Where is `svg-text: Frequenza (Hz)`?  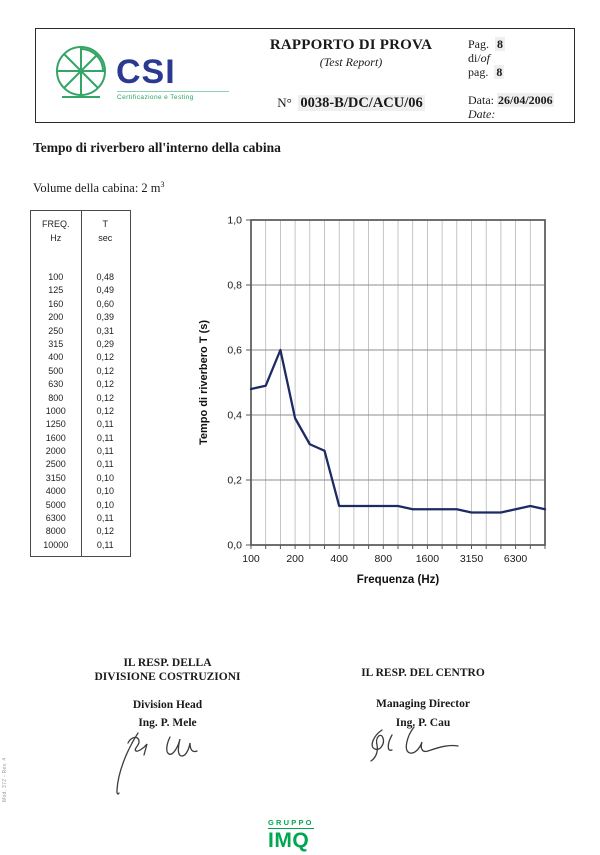 svg-text: Frequenza (Hz) is located at coordinates (398, 580).